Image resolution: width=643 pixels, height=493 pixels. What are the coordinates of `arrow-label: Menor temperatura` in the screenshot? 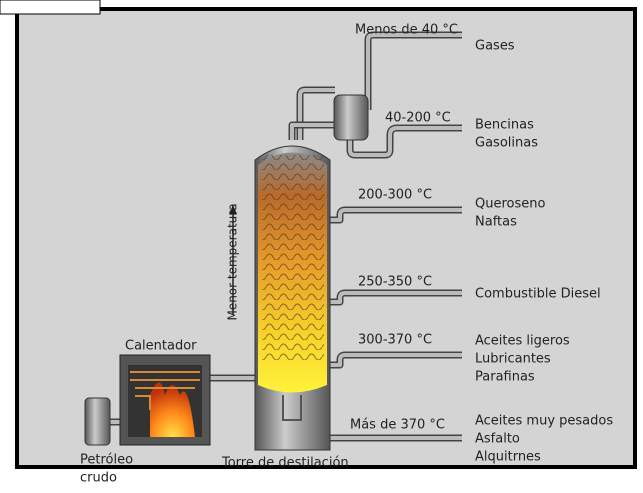 It's located at (233, 261).